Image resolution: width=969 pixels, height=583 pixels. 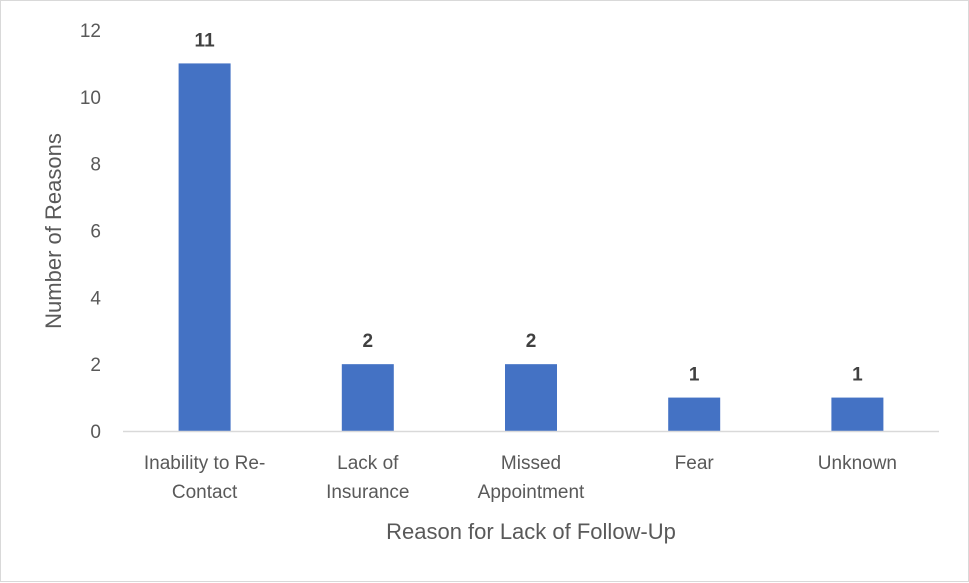 What do you see at coordinates (367, 478) in the screenshot?
I see `category-label: Lack of Insurance` at bounding box center [367, 478].